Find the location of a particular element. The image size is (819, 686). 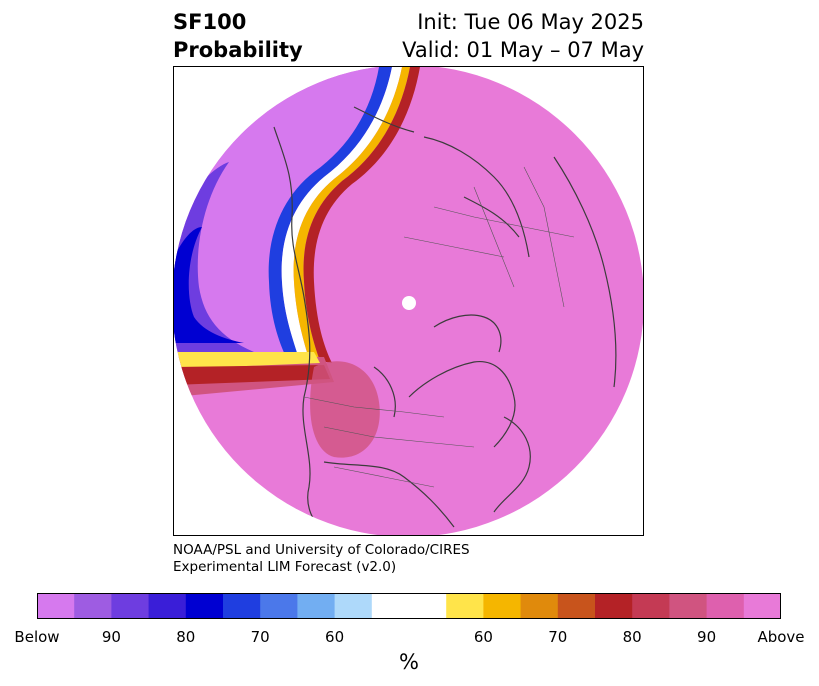

below-region-mid is located at coordinates (214, 257).